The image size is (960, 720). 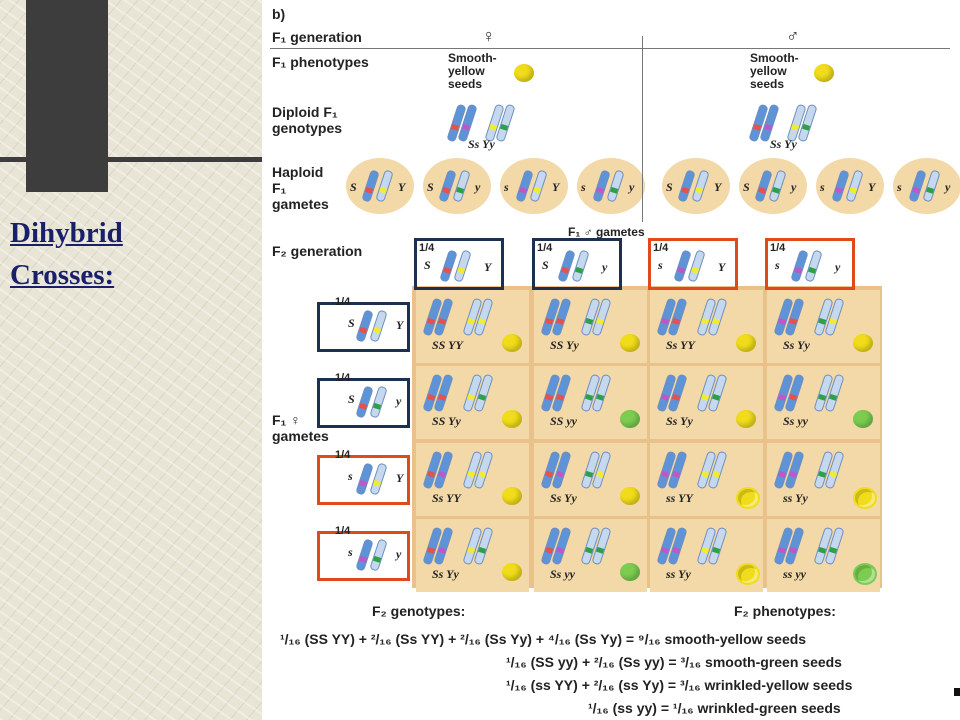 What do you see at coordinates (577, 264) in the screenshot?
I see `male-gamete-box` at bounding box center [577, 264].